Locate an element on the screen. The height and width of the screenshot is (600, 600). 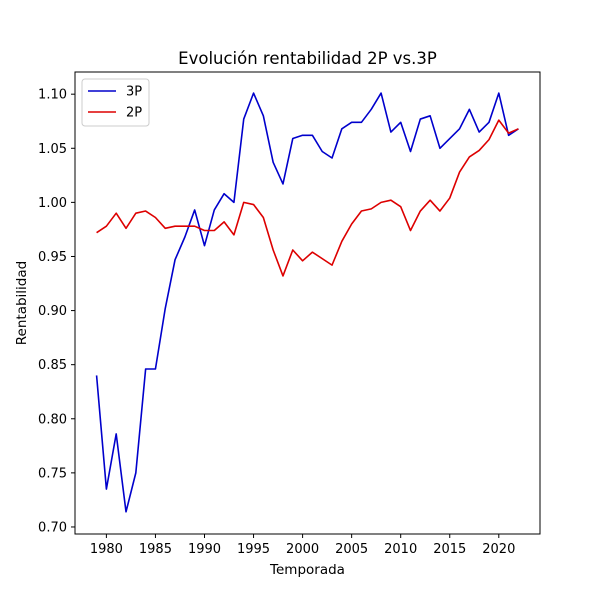
legend-label: 3P is located at coordinates (134, 92).